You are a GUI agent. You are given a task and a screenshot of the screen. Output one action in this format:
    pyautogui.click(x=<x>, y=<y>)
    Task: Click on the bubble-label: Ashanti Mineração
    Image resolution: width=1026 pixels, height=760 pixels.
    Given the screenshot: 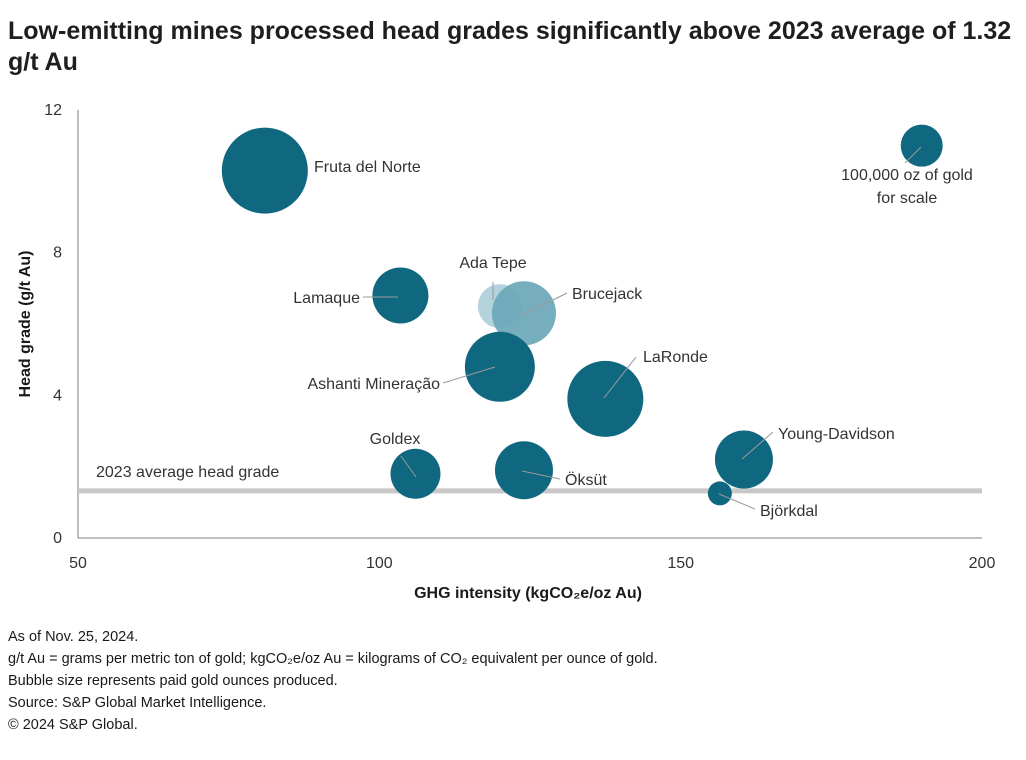 What is the action you would take?
    pyautogui.click(x=373, y=384)
    